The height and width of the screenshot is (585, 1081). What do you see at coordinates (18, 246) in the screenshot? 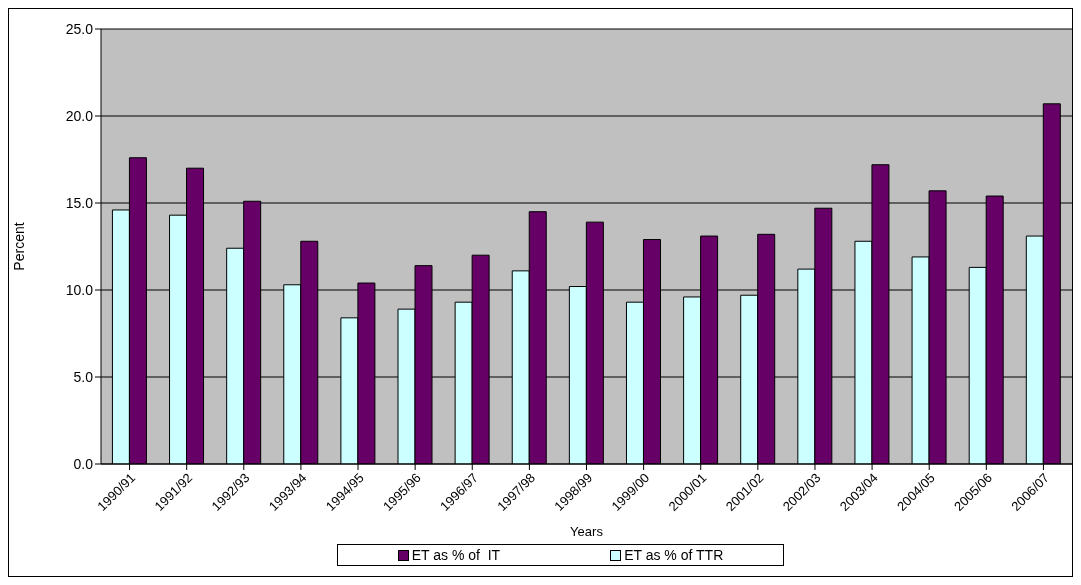
I see `y-axis-title: Percent` at bounding box center [18, 246].